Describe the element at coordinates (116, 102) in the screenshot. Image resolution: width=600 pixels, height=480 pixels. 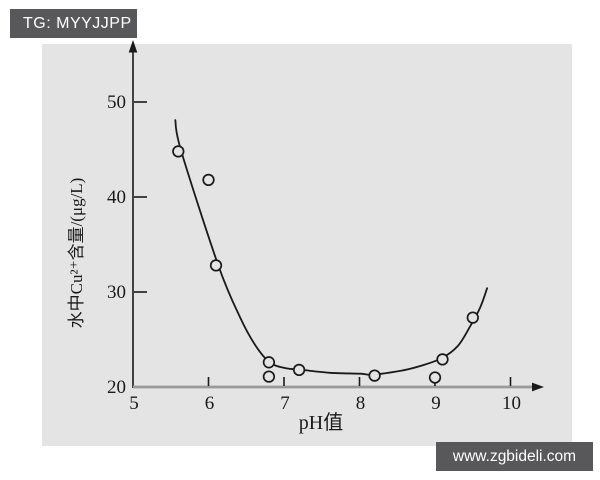
I see `y-tick-label: 50` at that location.